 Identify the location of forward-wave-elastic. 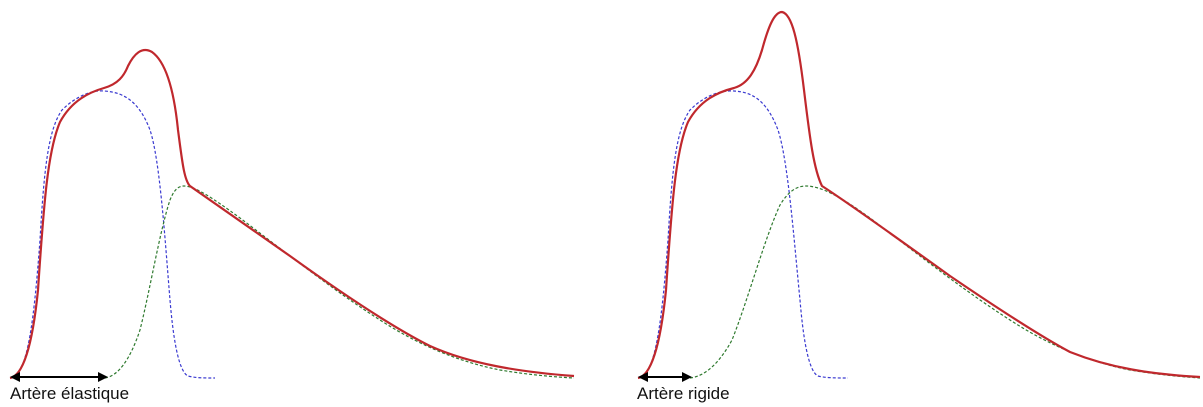
(113, 234).